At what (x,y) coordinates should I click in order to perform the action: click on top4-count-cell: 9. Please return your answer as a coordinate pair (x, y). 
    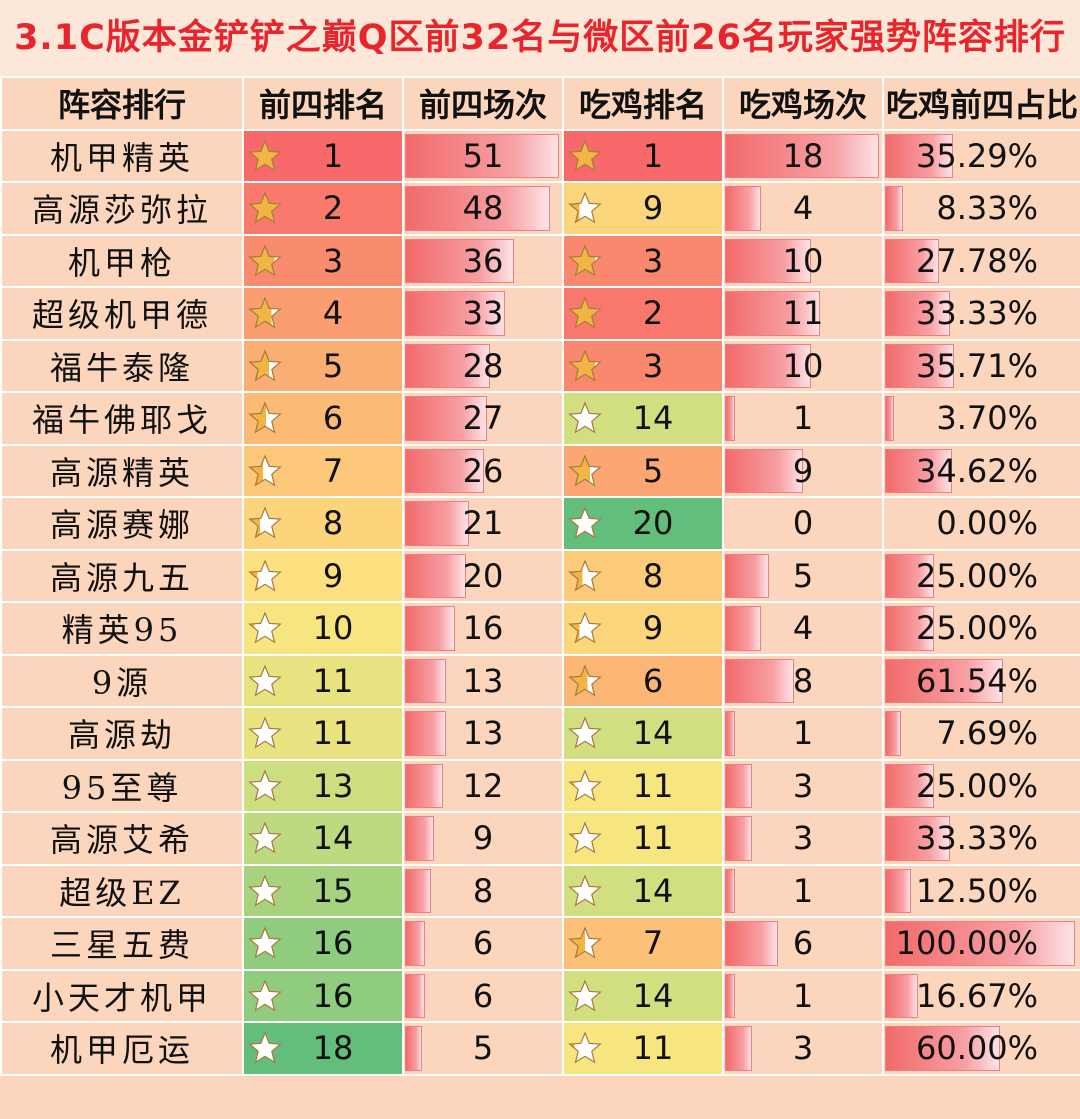
    Looking at the image, I should click on (483, 838).